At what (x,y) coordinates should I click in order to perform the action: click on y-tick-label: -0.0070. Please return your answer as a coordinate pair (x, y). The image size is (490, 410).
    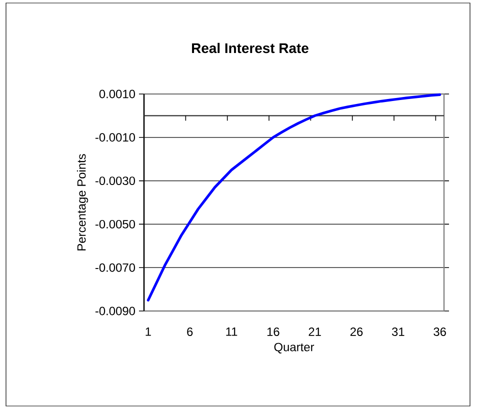
    Looking at the image, I should click on (115, 267).